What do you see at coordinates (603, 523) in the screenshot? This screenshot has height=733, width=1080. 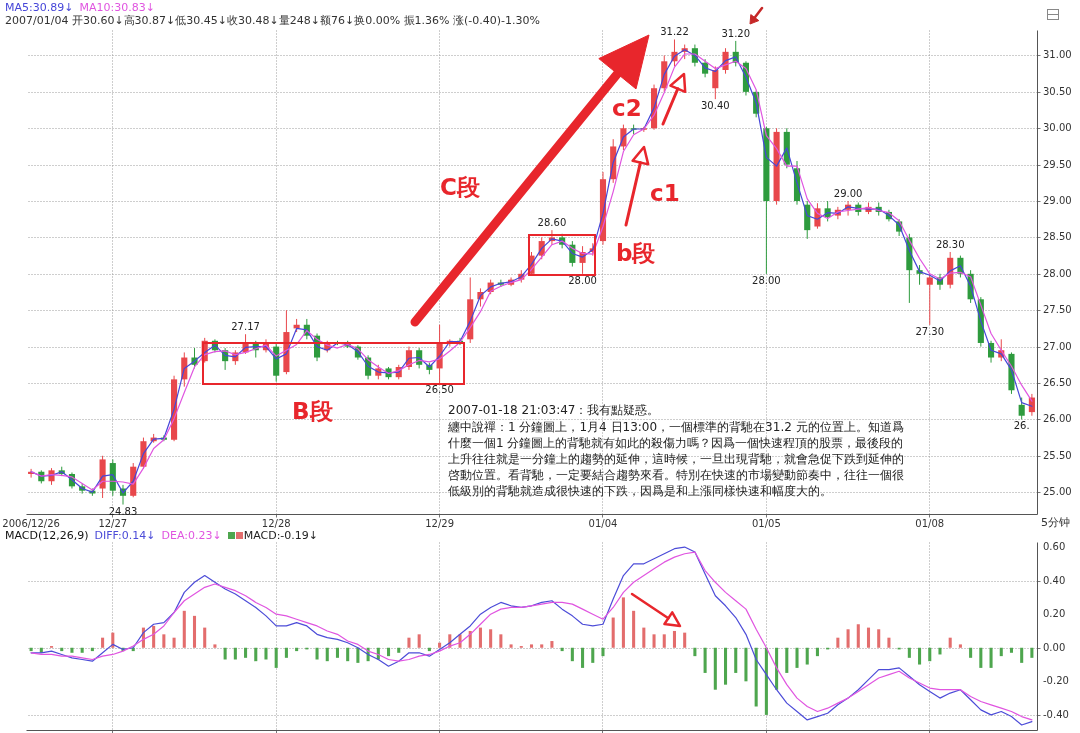 I see `x-tick-label: 01/04` at bounding box center [603, 523].